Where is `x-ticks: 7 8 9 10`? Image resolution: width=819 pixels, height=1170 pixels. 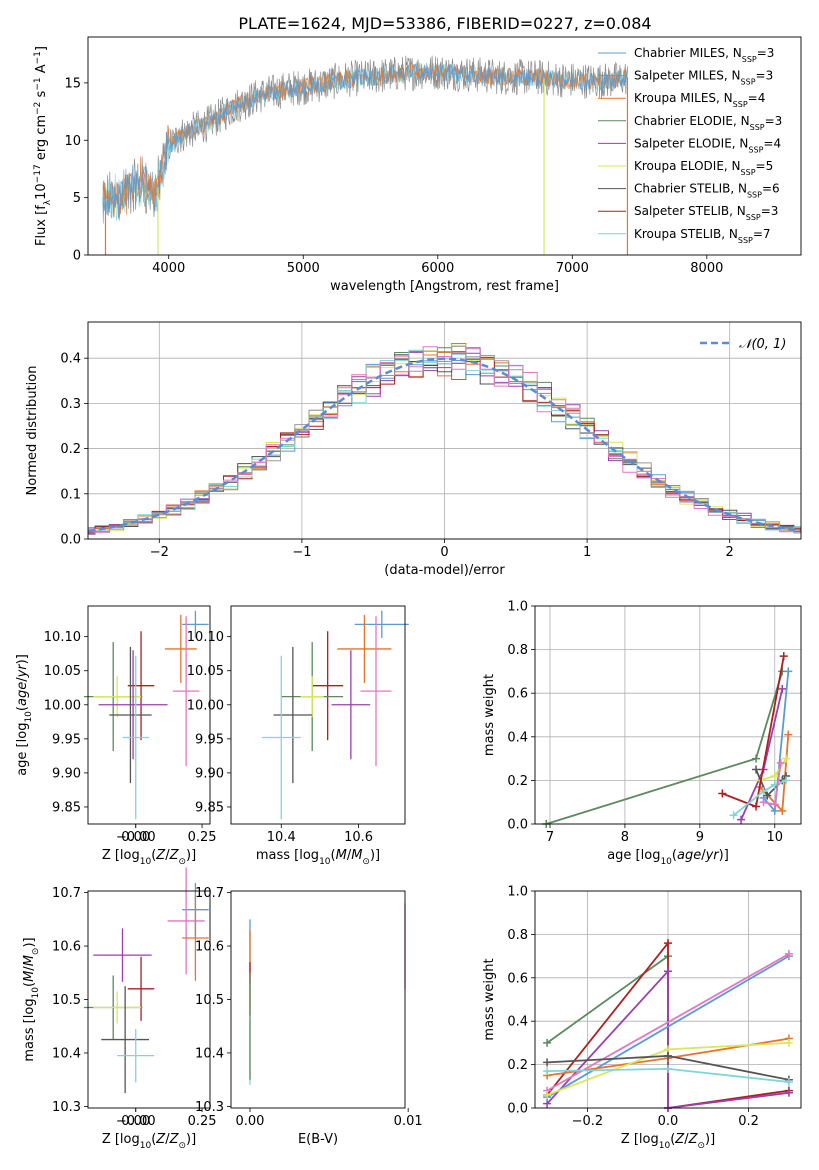
x-ticks: 7 8 9 10 is located at coordinates (664, 834).